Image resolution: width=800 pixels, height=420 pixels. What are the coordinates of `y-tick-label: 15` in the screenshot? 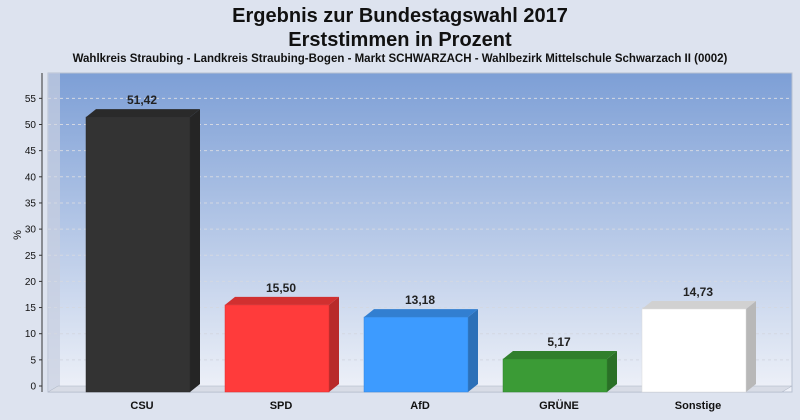 It's located at (31, 308).